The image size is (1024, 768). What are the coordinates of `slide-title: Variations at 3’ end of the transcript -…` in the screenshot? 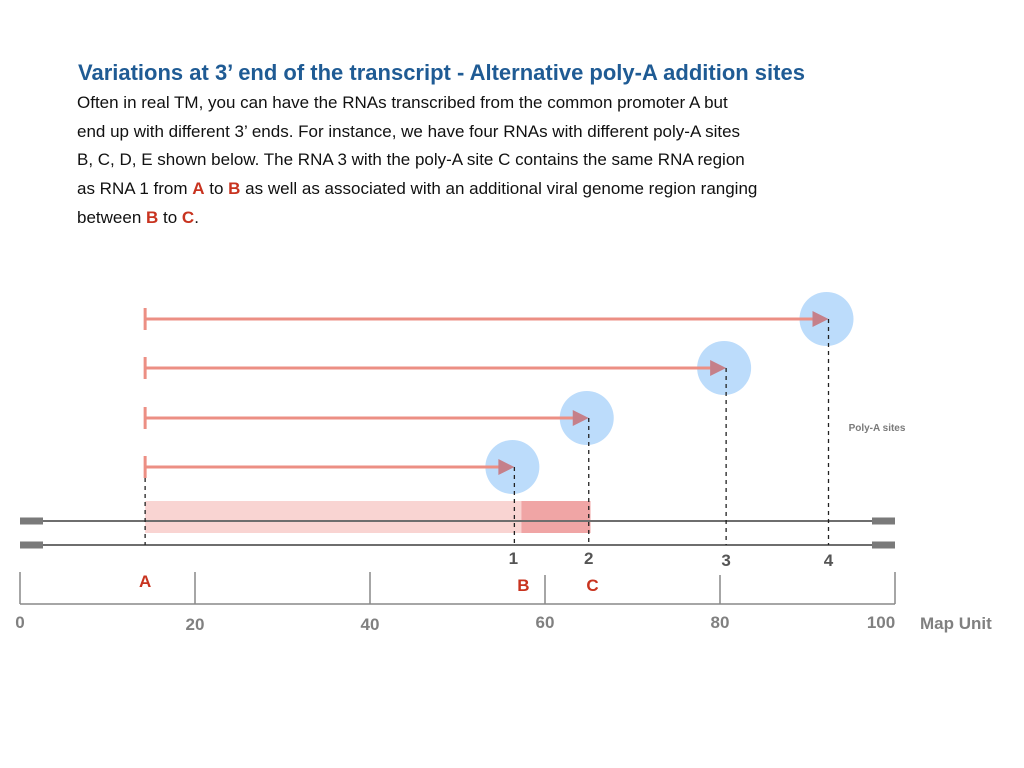 It's located at (441, 72).